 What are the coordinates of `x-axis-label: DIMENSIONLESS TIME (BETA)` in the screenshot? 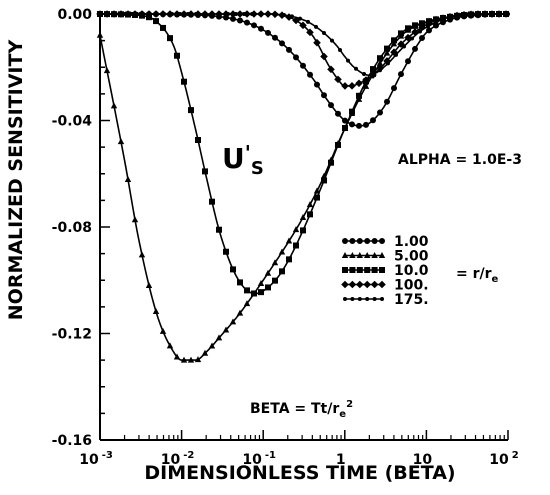 It's located at (299, 473).